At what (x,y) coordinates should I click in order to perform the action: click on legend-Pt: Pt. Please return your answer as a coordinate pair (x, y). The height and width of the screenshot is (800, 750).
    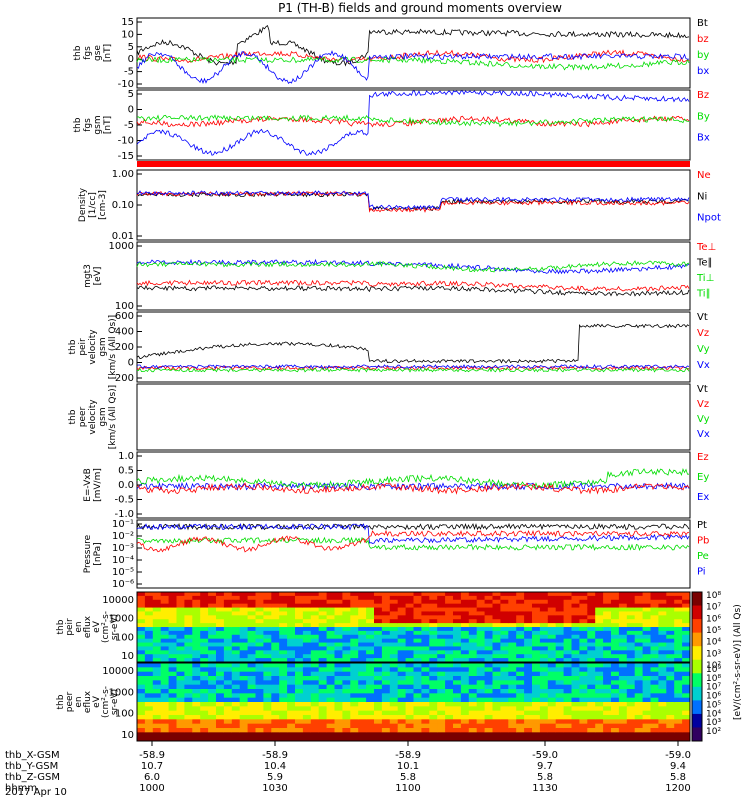
    Looking at the image, I should click on (702, 525).